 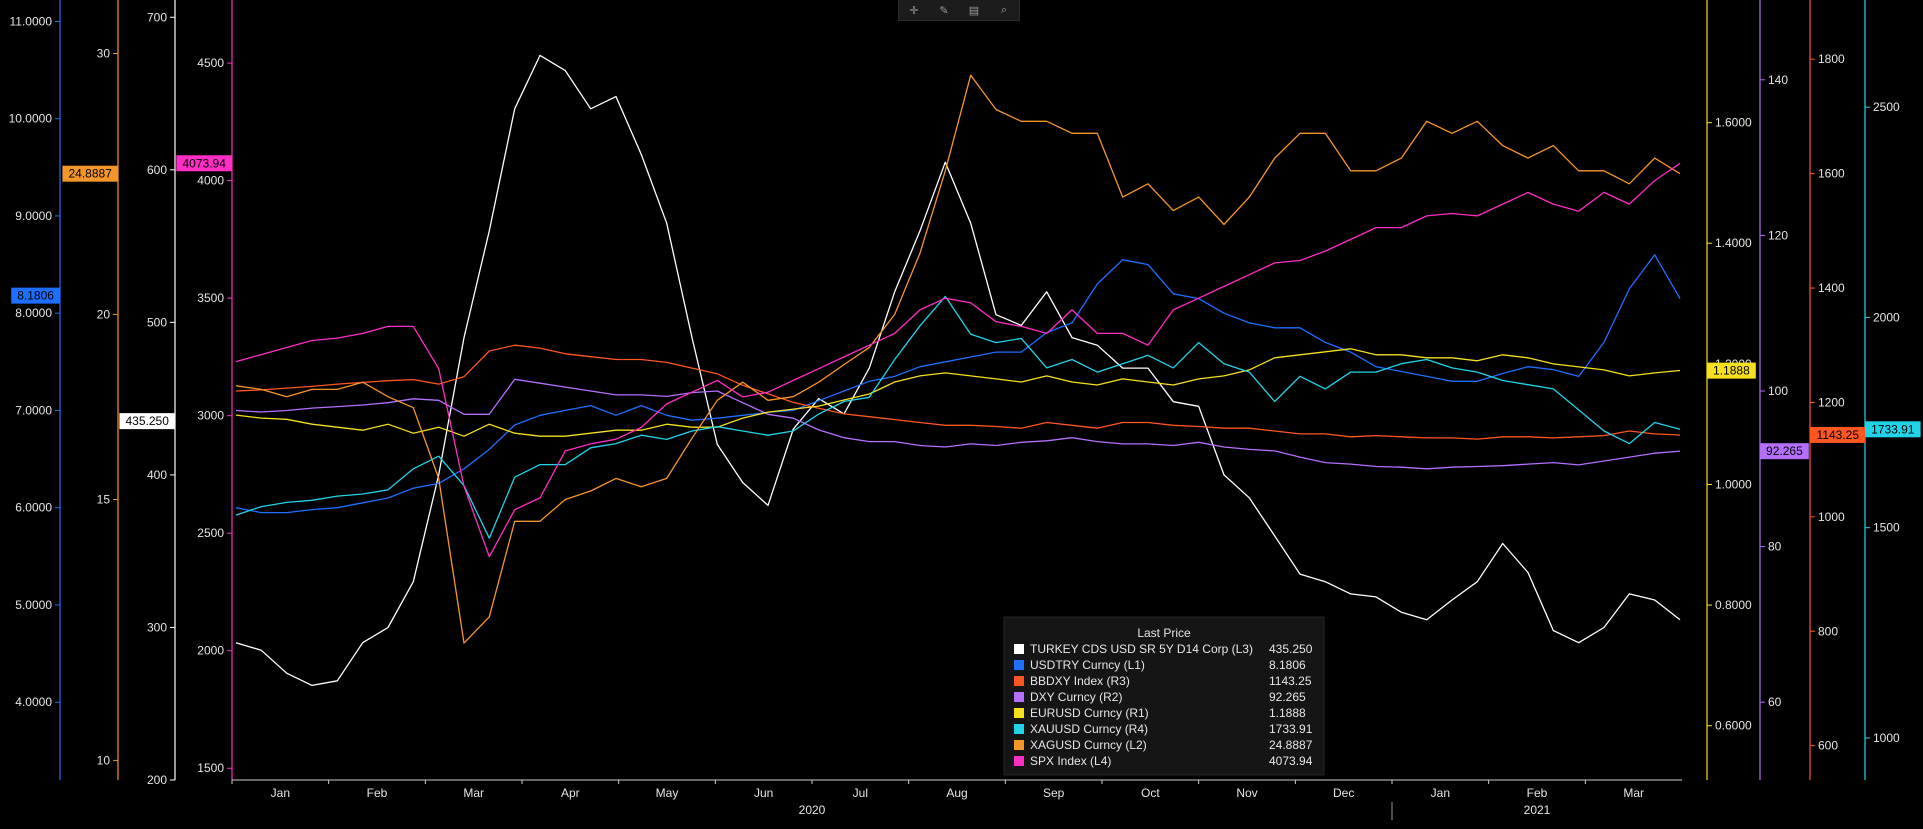 I want to click on x-tick-label: Oct, so click(x=1150, y=793).